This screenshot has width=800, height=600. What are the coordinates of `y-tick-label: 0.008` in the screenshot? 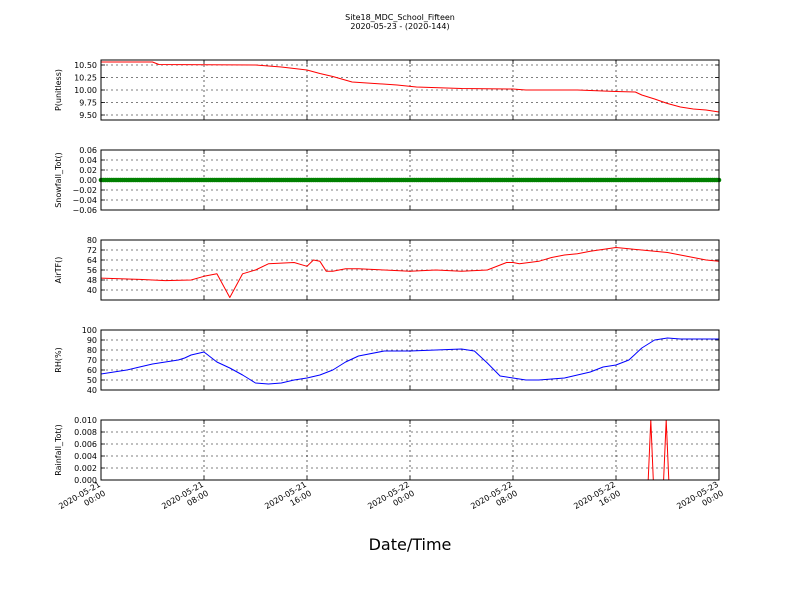 It's located at (85, 432).